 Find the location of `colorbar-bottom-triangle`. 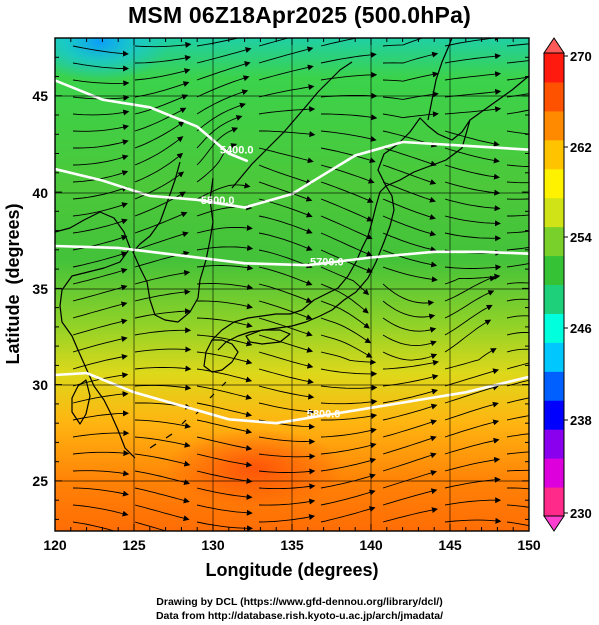

colorbar-bottom-triangle is located at coordinates (554, 523).